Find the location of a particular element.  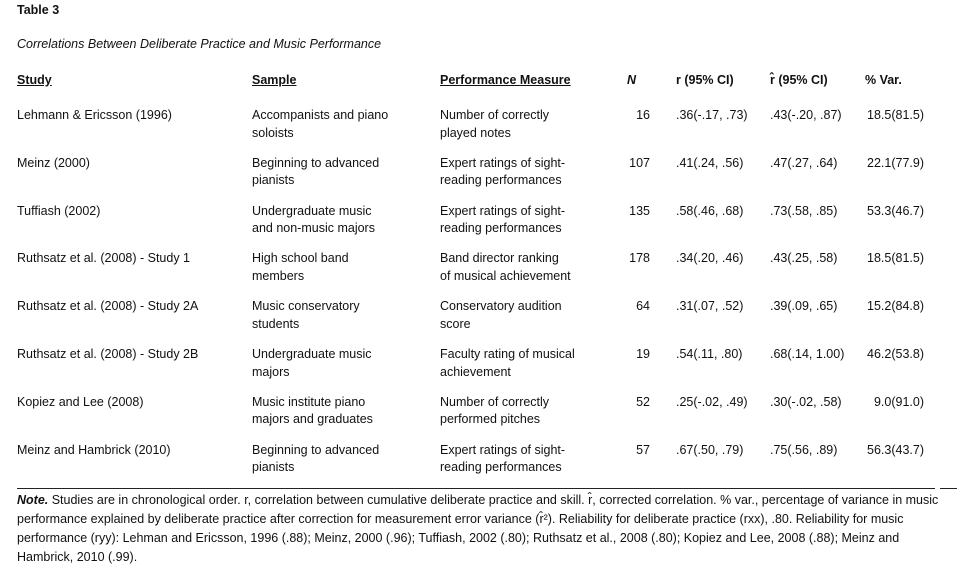

r-hat-cell: .43(.25, .58) is located at coordinates (804, 258).